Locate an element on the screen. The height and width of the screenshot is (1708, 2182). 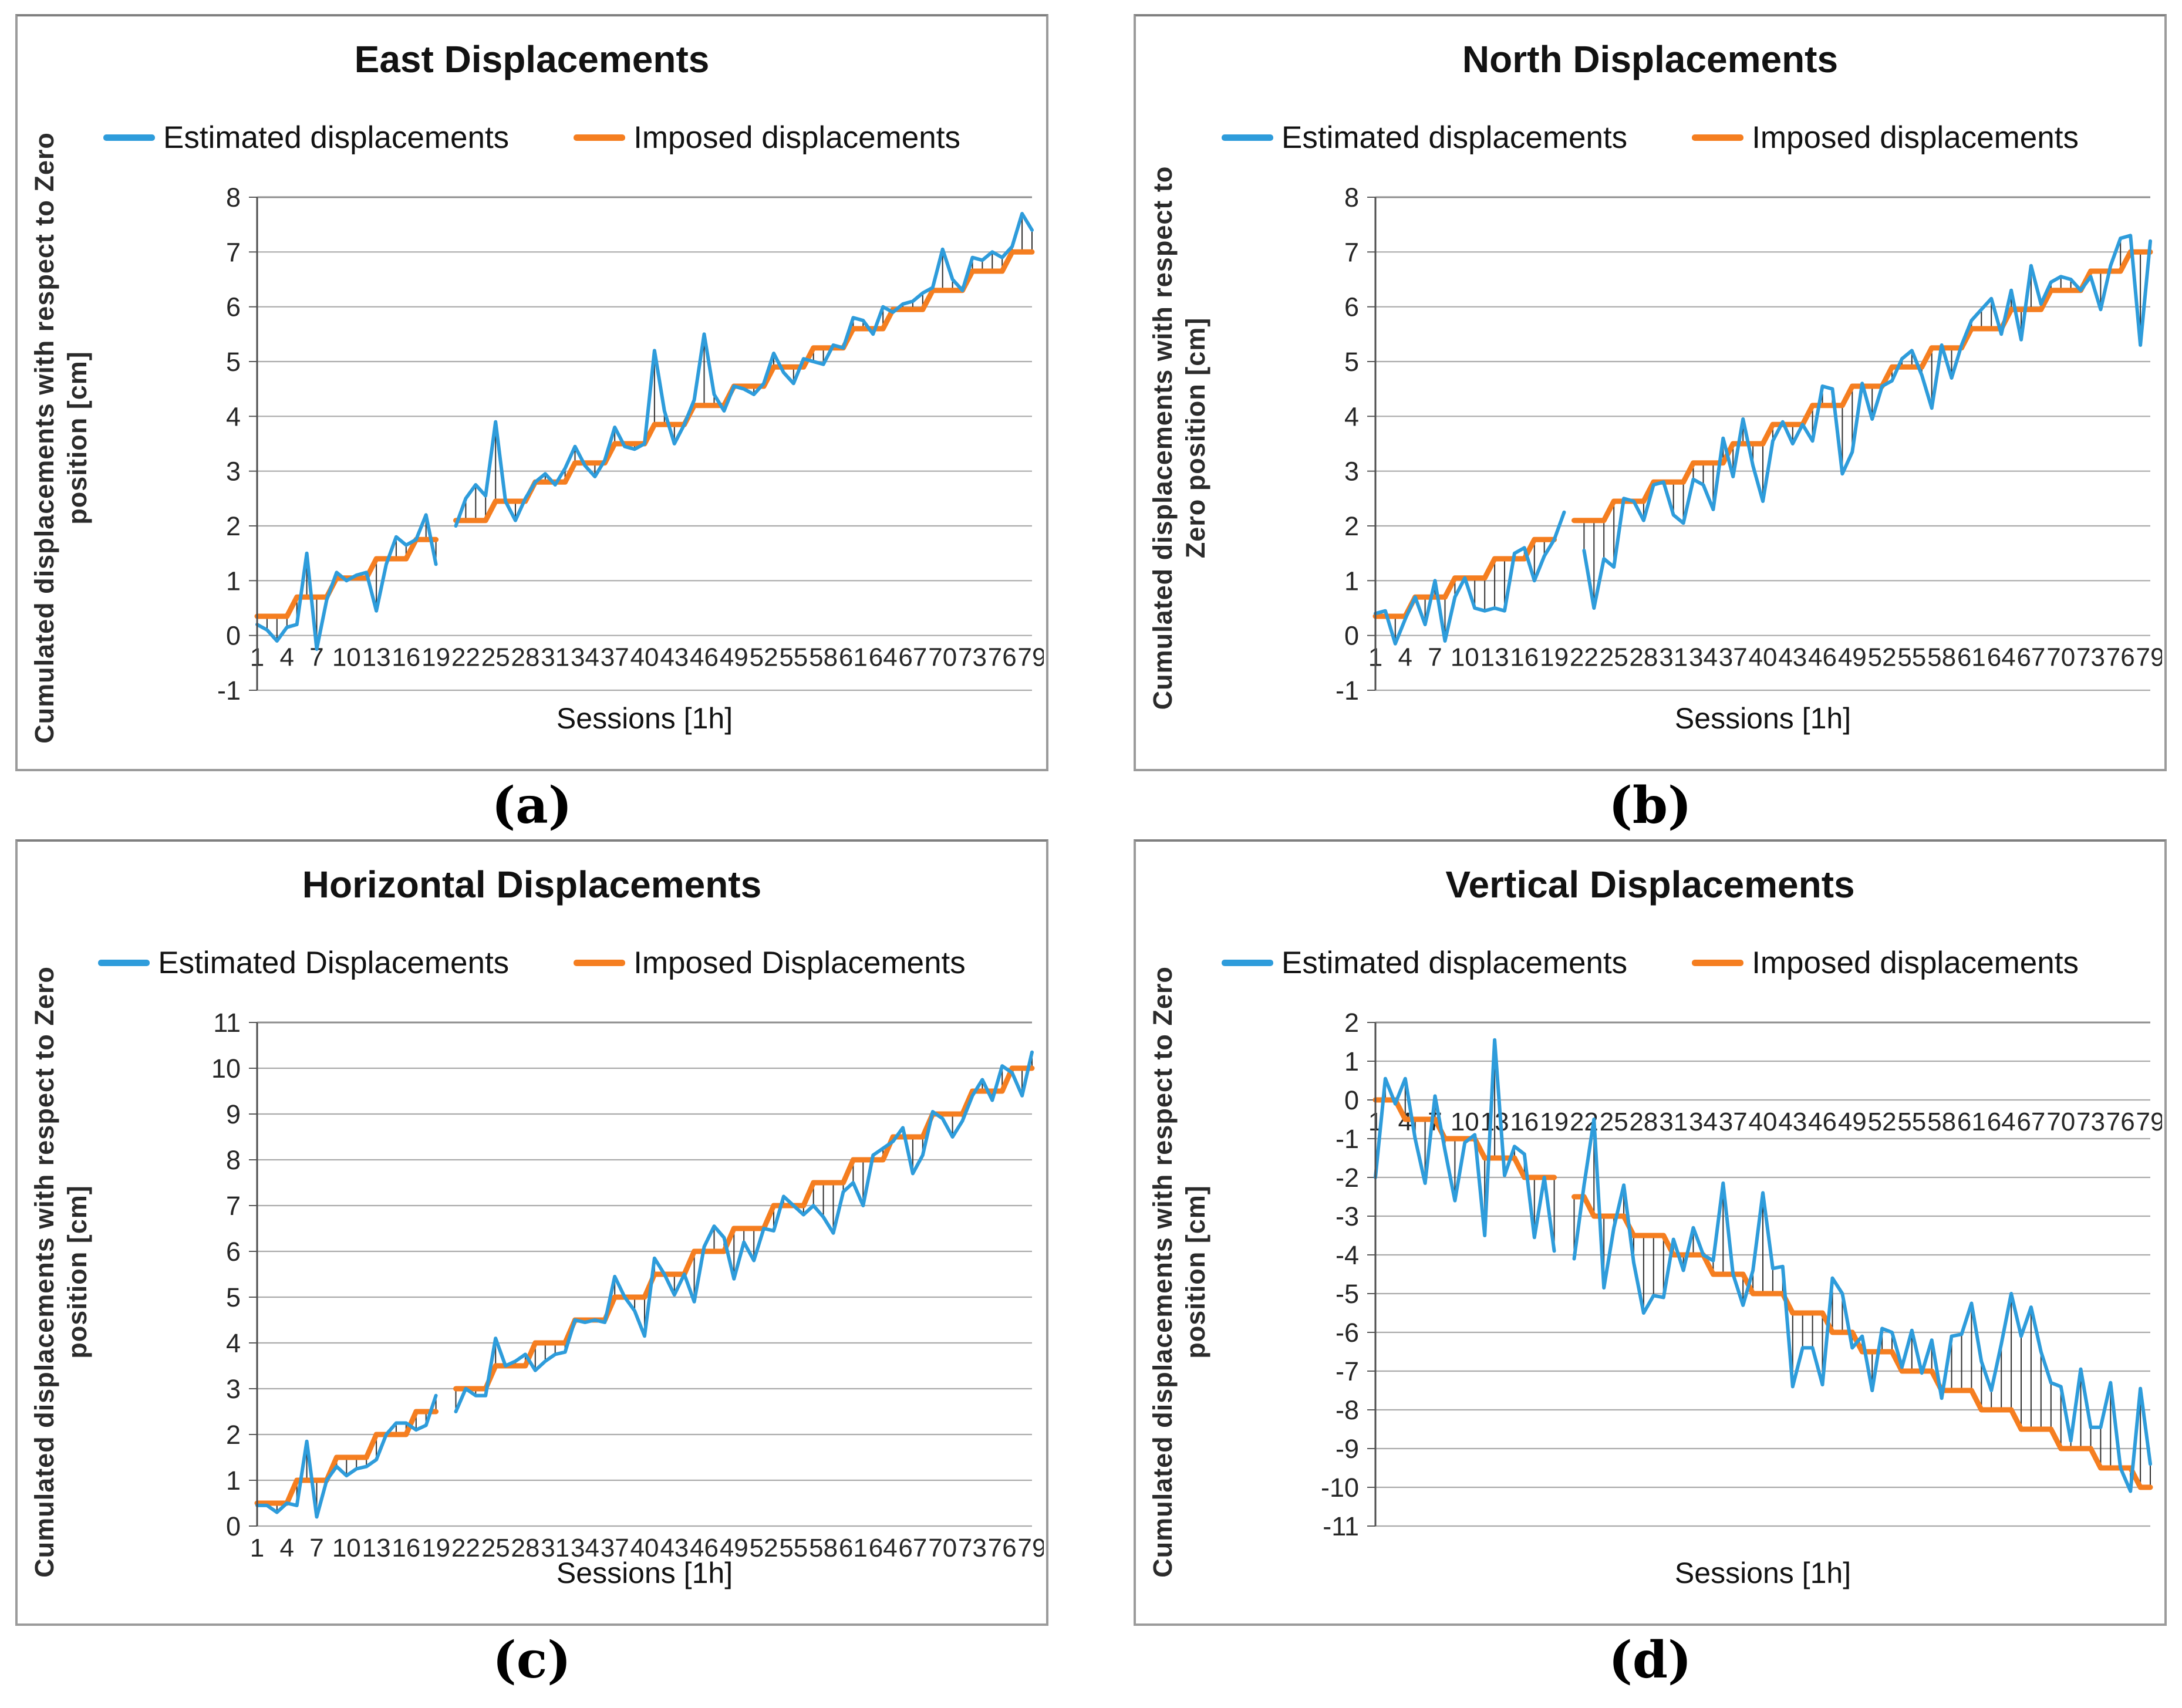
svg-text: 3 is located at coordinates (234, 1389).